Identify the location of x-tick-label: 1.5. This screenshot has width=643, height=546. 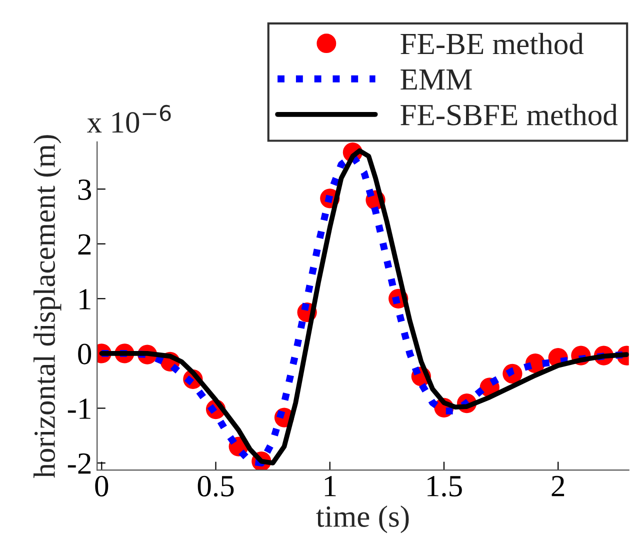
(445, 486).